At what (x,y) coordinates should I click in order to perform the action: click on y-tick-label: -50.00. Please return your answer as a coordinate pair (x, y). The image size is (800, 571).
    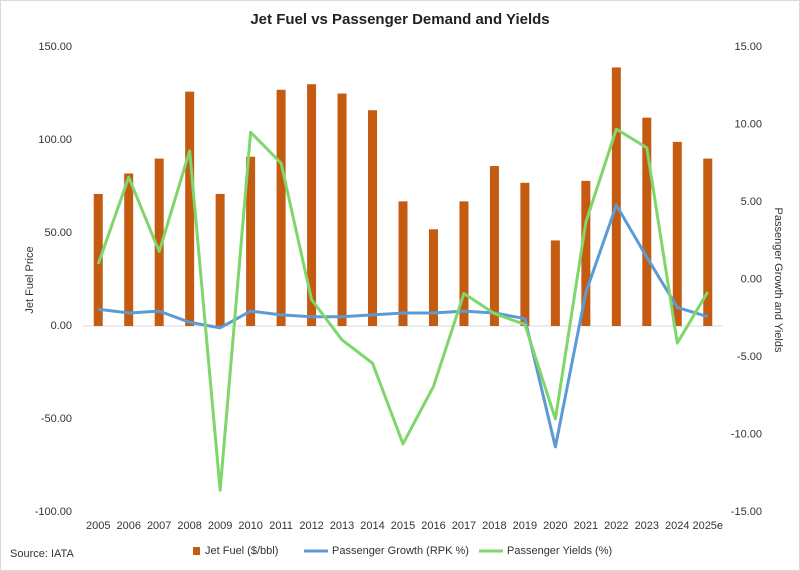
    Looking at the image, I should click on (56, 419).